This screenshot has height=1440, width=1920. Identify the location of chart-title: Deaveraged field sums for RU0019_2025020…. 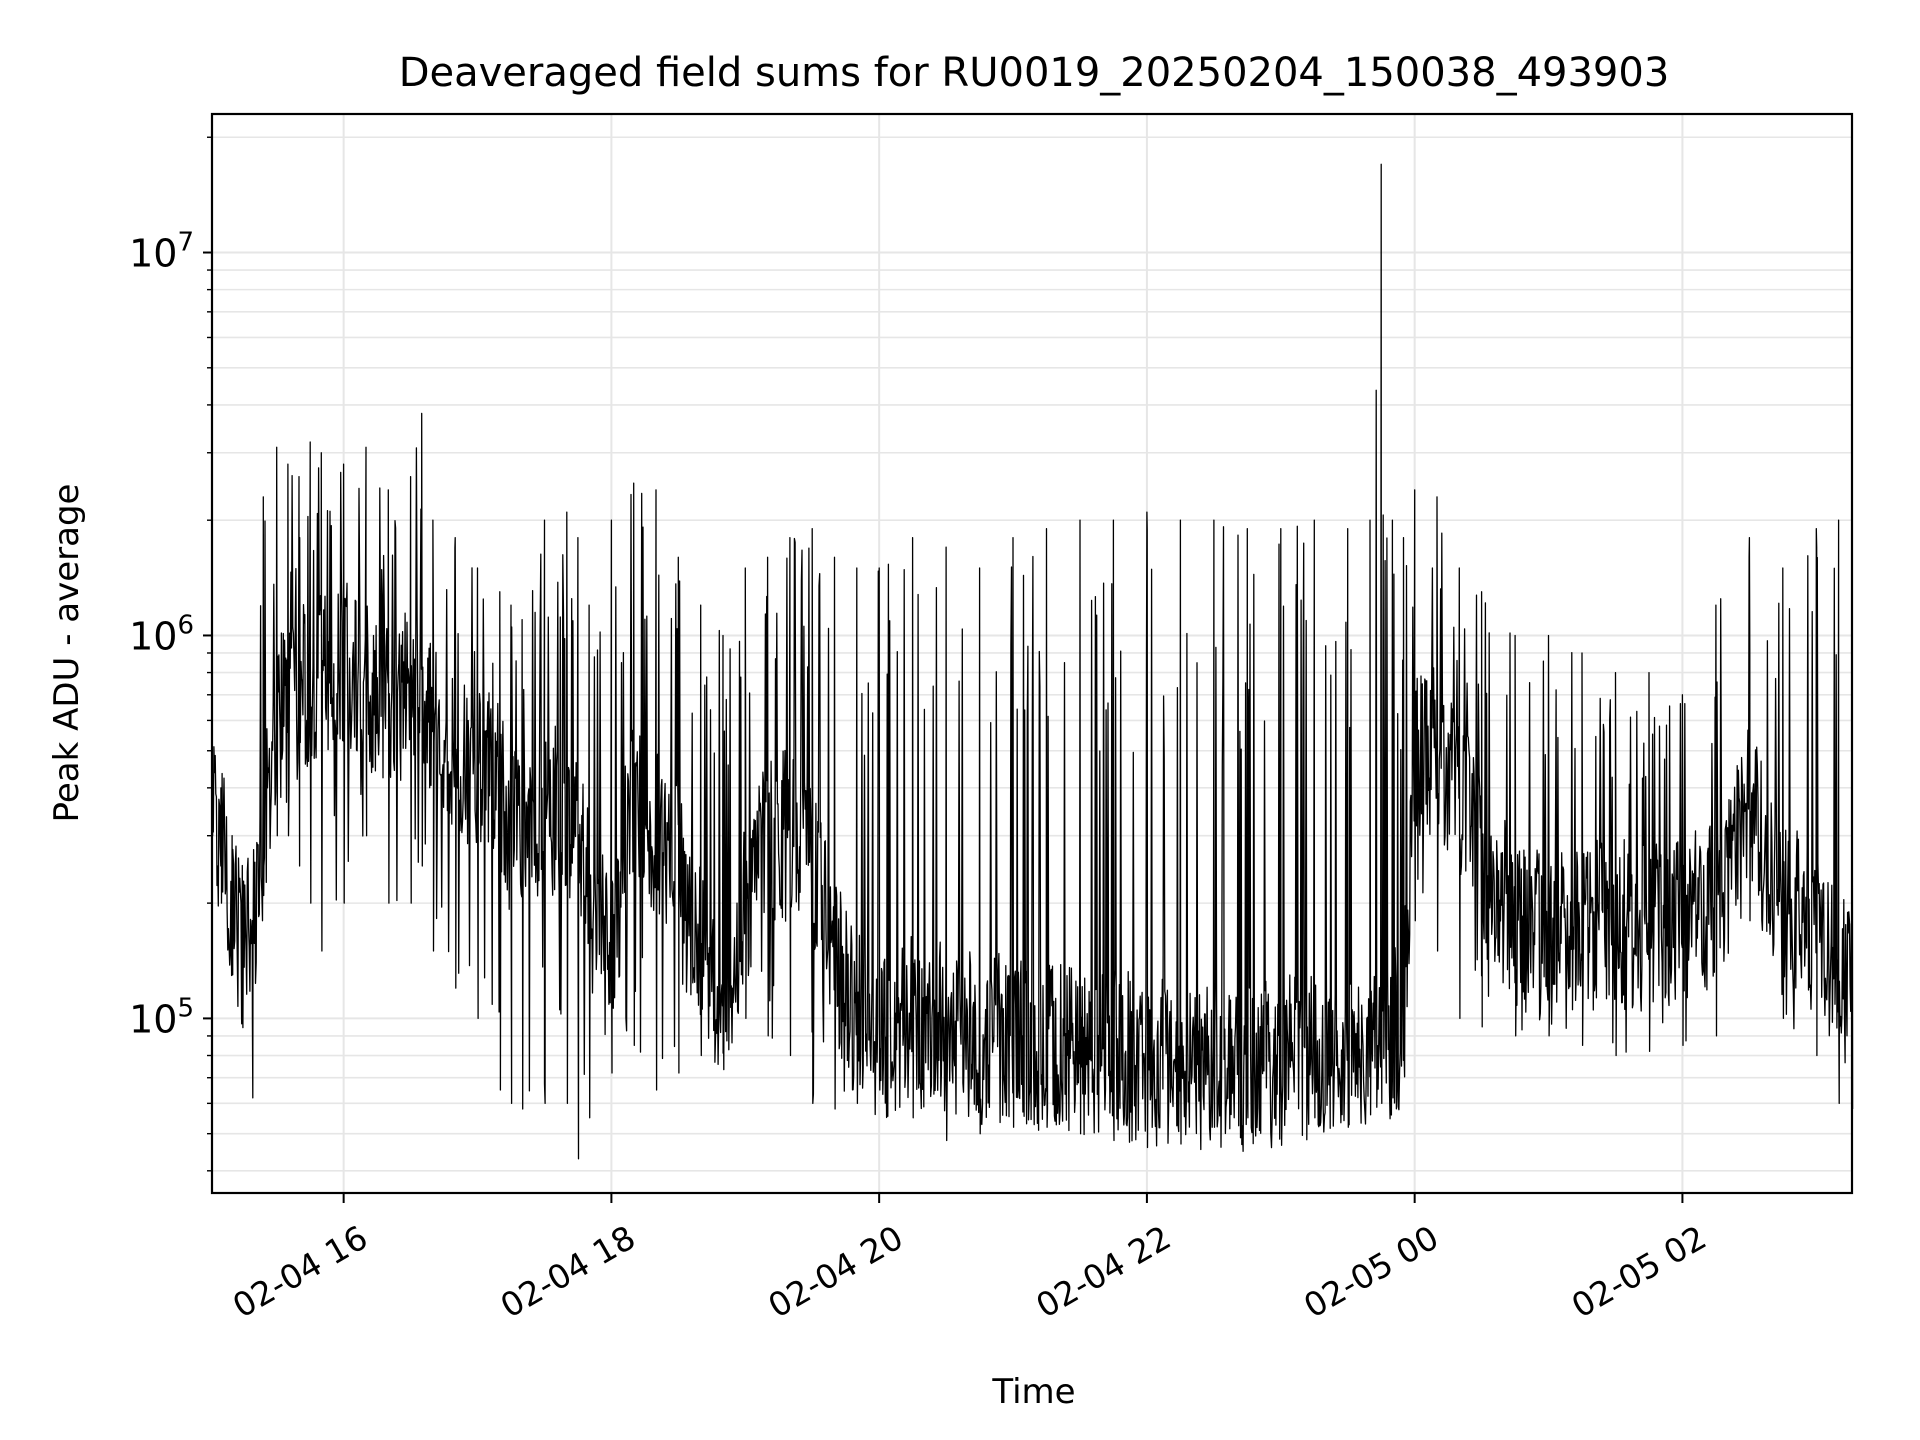
(1034, 73).